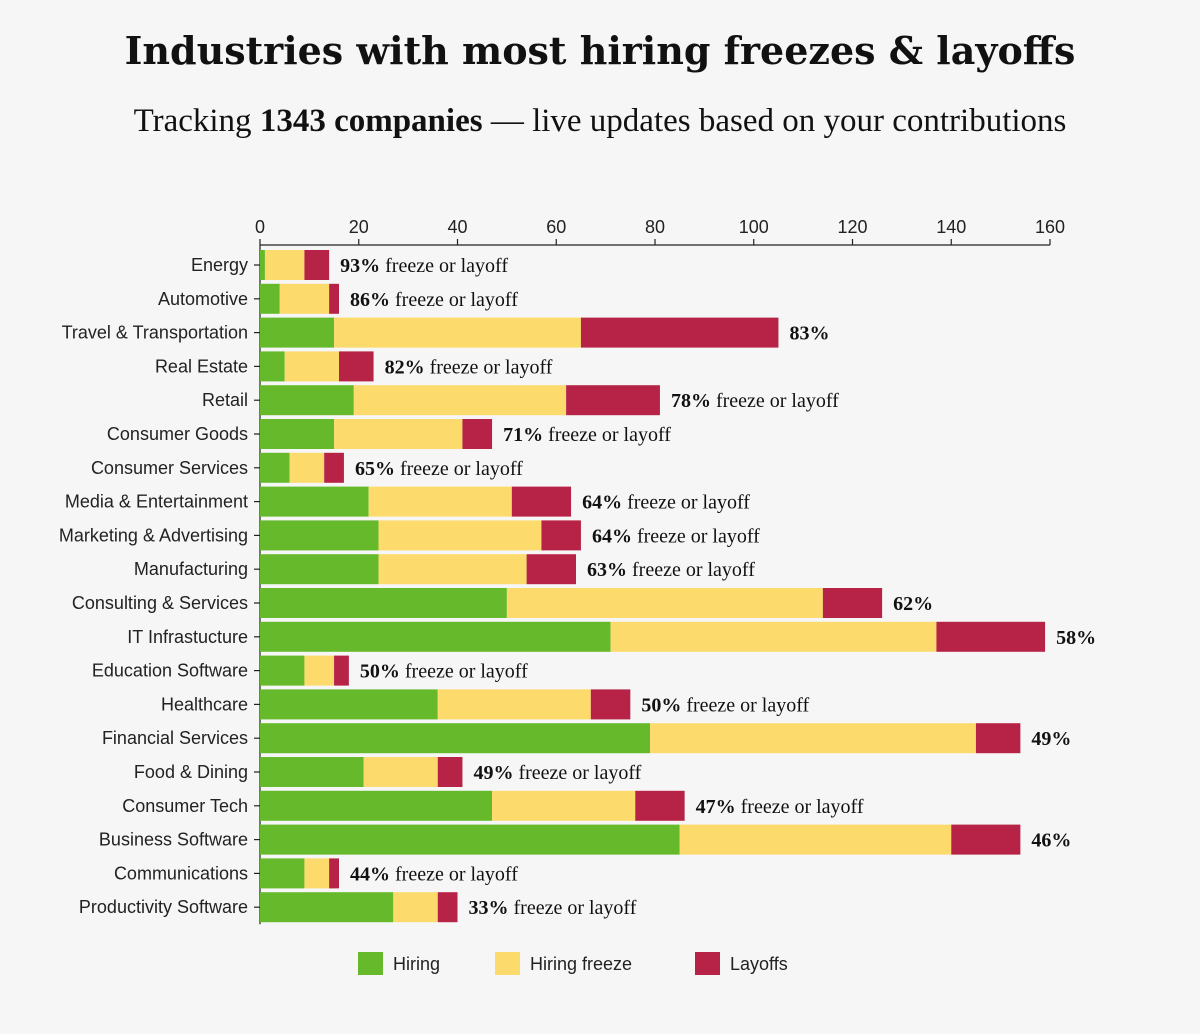 This screenshot has width=1200, height=1034. Describe the element at coordinates (187, 637) in the screenshot. I see `category-label: IT Infrastucture` at that location.